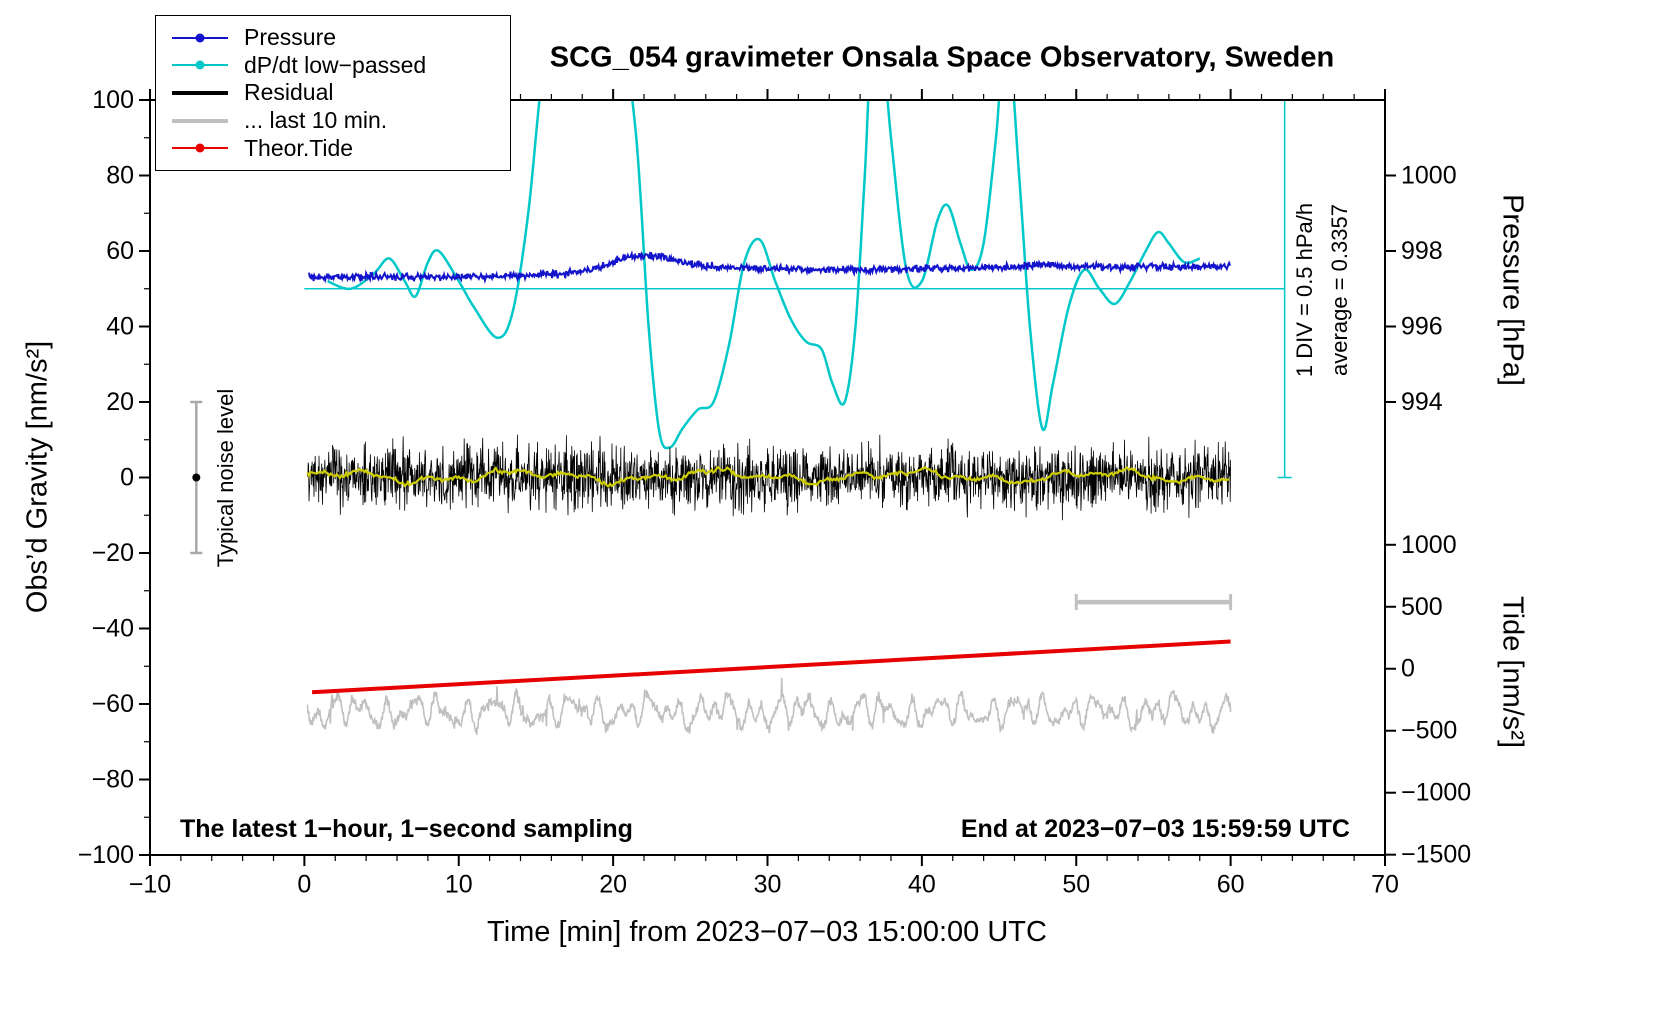 This screenshot has height=1020, width=1660. I want to click on pressure-curve, so click(769, 267).